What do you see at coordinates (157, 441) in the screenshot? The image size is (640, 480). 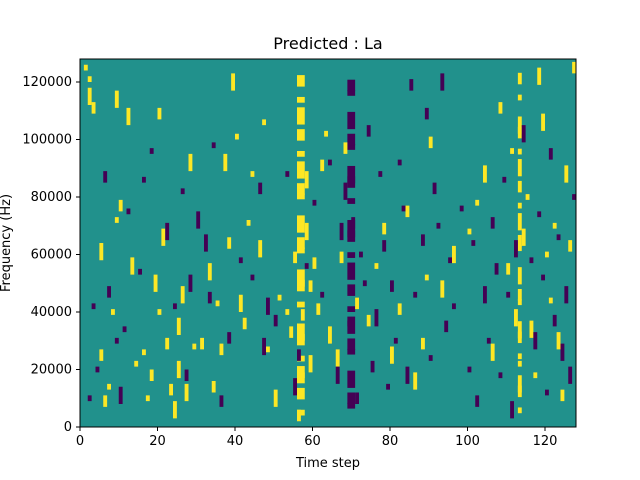 I see `x-tick-label: 20` at bounding box center [157, 441].